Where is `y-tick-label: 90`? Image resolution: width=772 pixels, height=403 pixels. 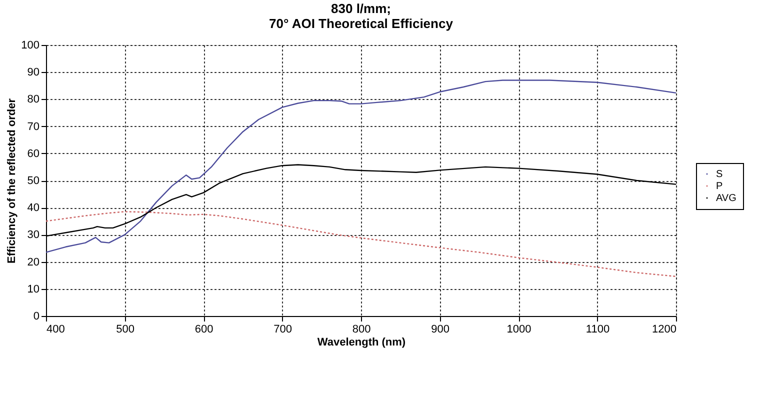 y-tick-label: 90 is located at coordinates (33, 72).